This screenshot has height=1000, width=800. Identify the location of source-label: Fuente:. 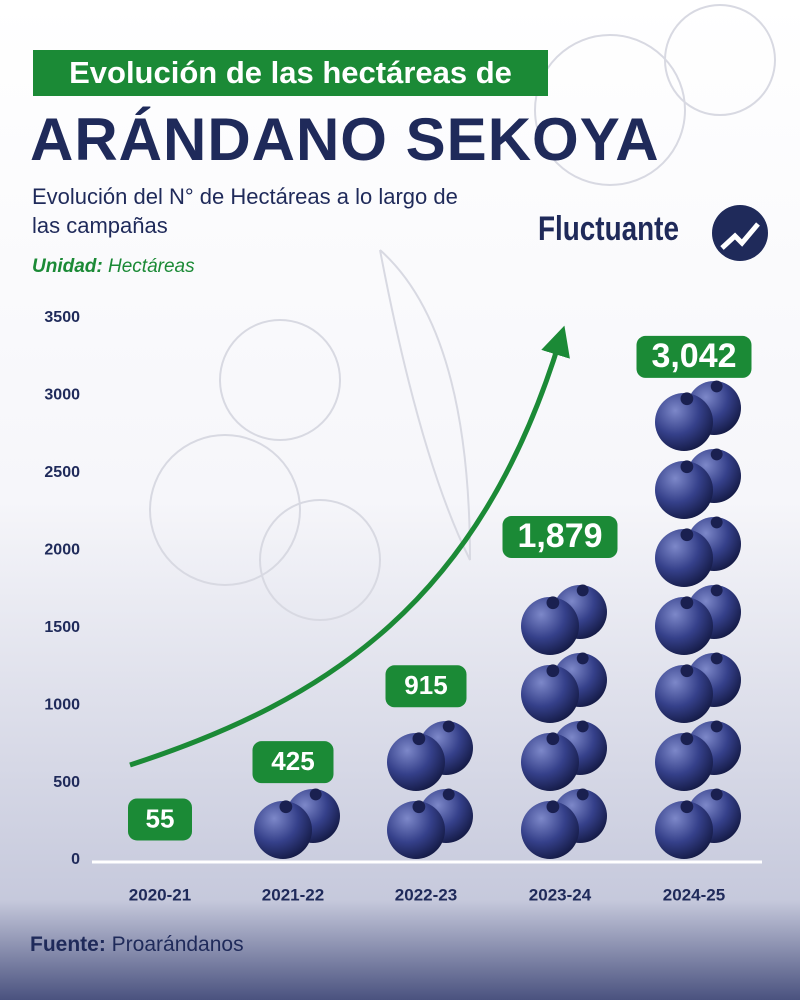
(68, 944).